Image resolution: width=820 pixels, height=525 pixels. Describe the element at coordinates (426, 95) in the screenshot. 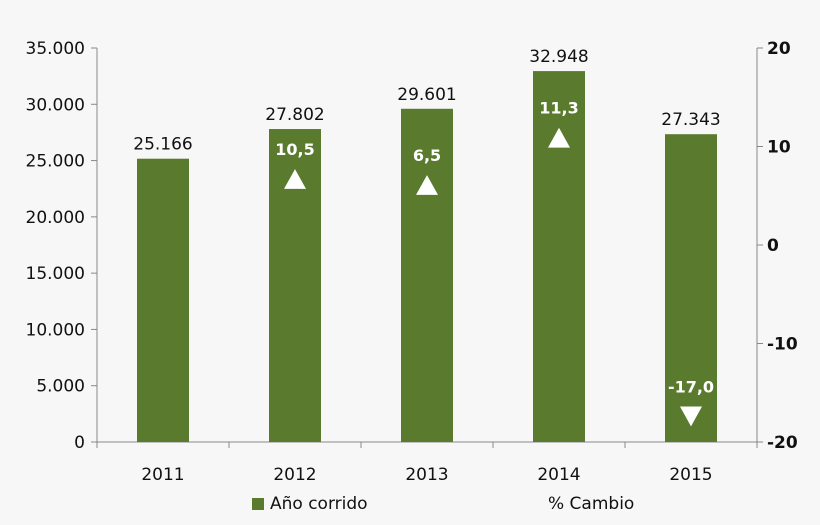

I see `bar-data-label: 29.601` at that location.